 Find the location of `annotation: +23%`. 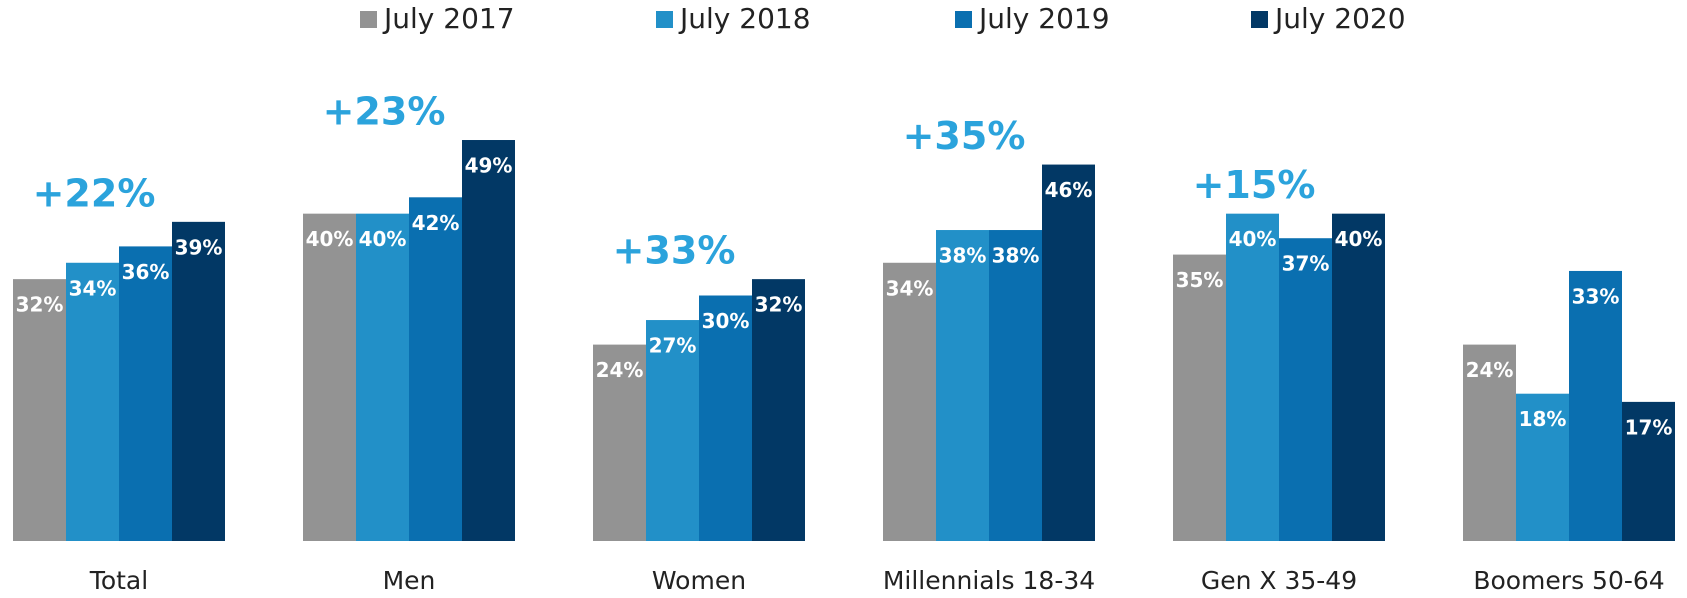

annotation: +23% is located at coordinates (384, 112).